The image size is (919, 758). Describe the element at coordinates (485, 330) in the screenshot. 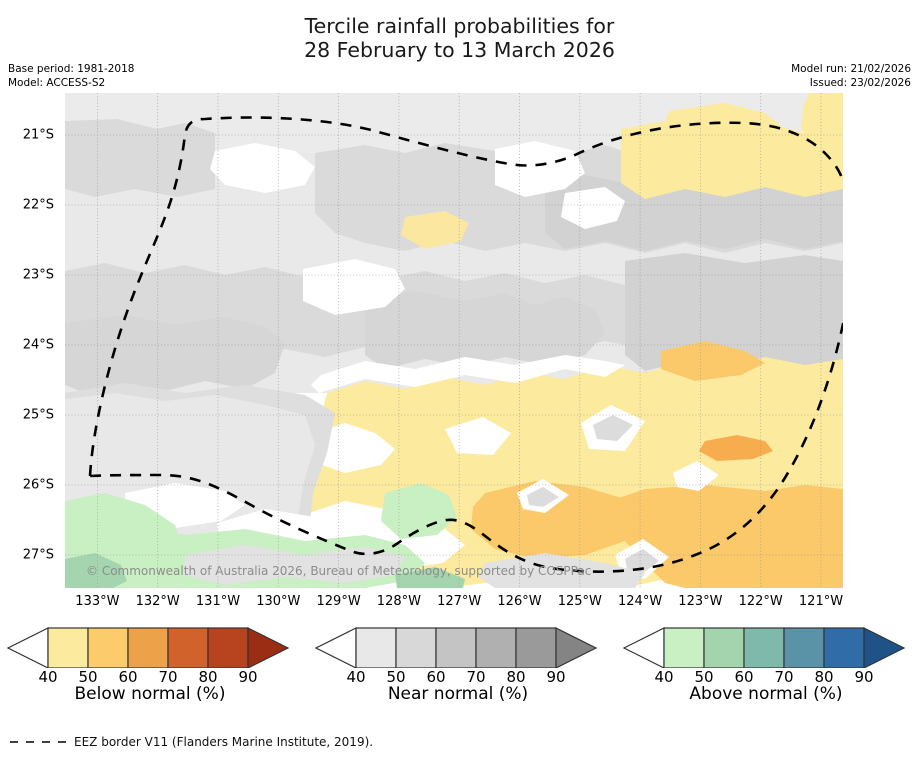

I see `contour-near-normal-50-f` at that location.